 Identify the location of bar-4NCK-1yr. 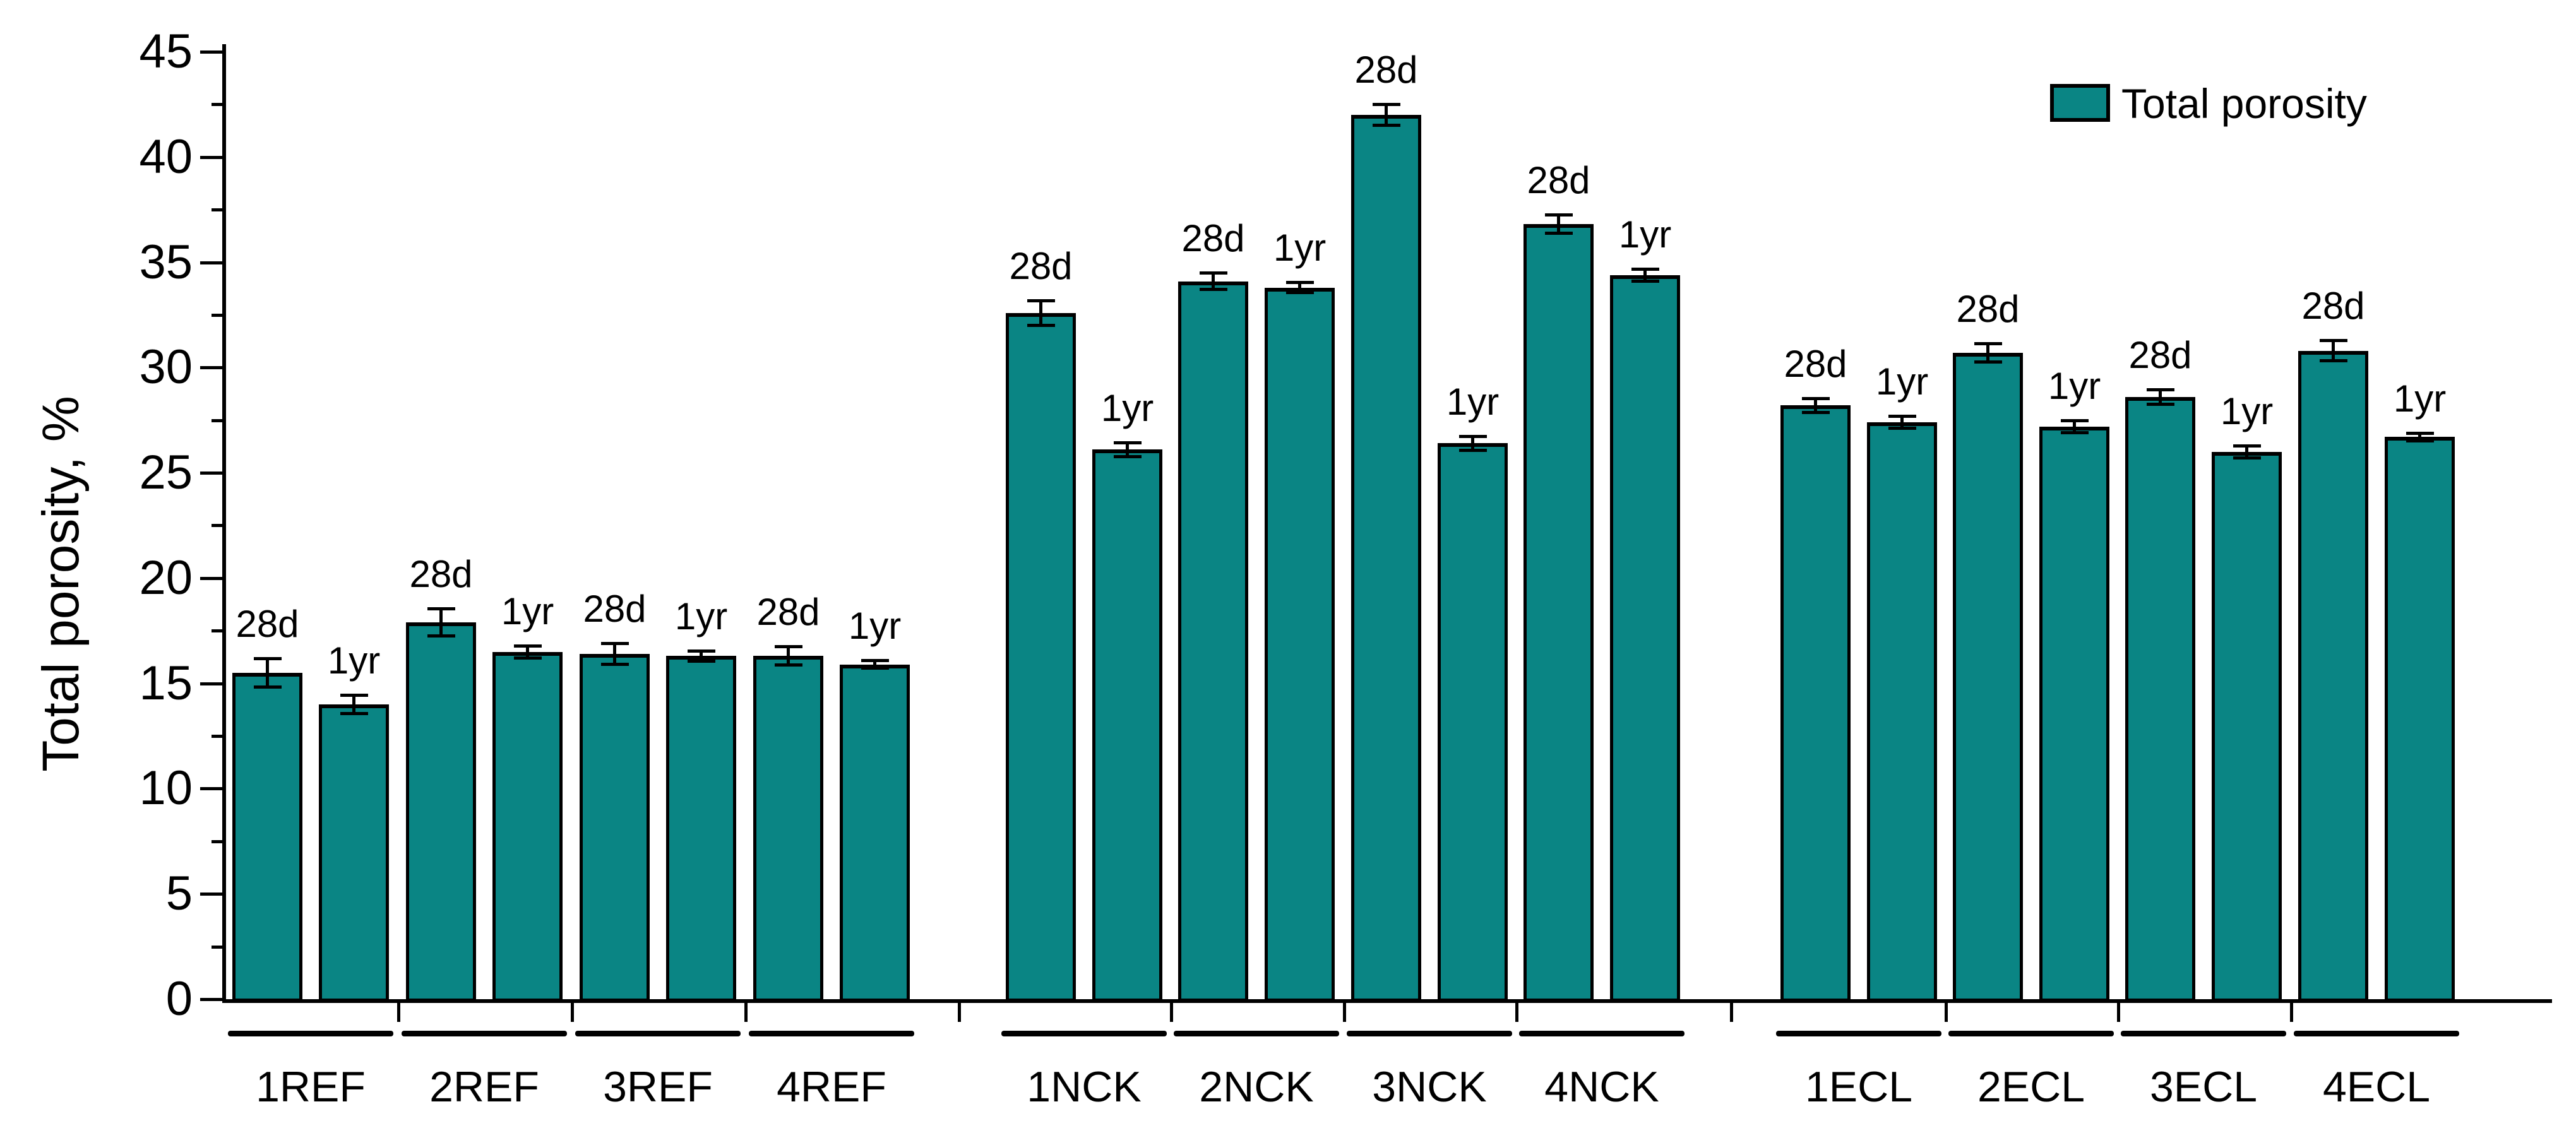
(1645, 639).